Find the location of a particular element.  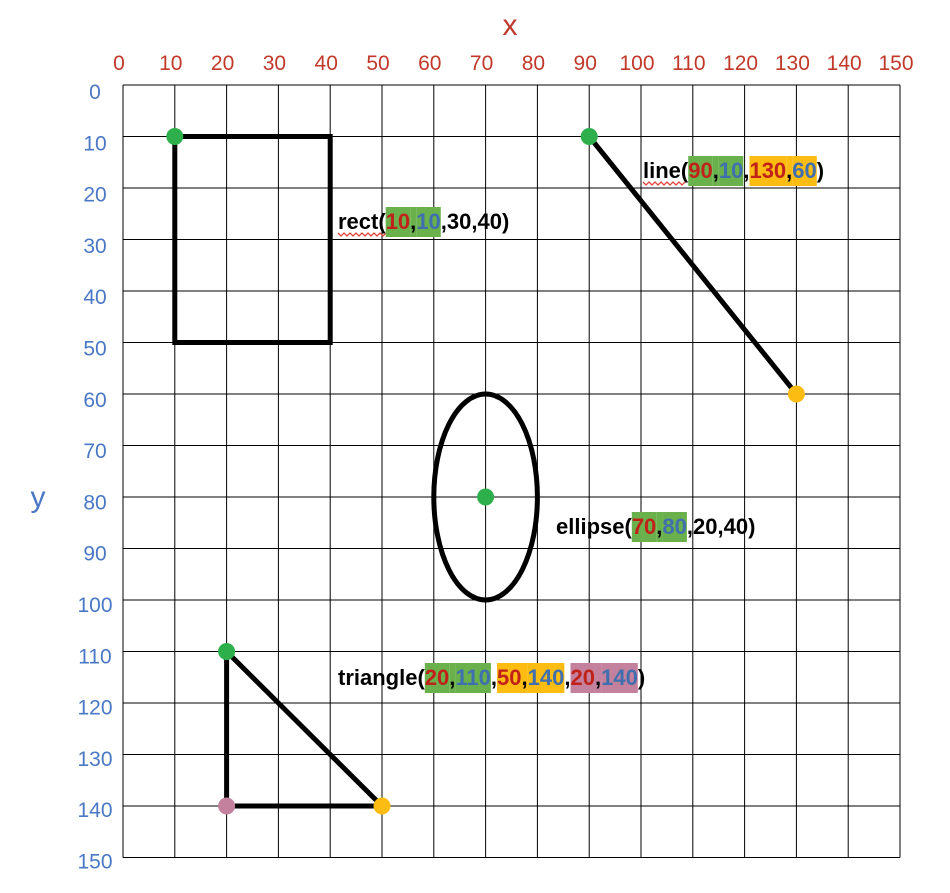

x-tick-label: 80 is located at coordinates (533, 63).